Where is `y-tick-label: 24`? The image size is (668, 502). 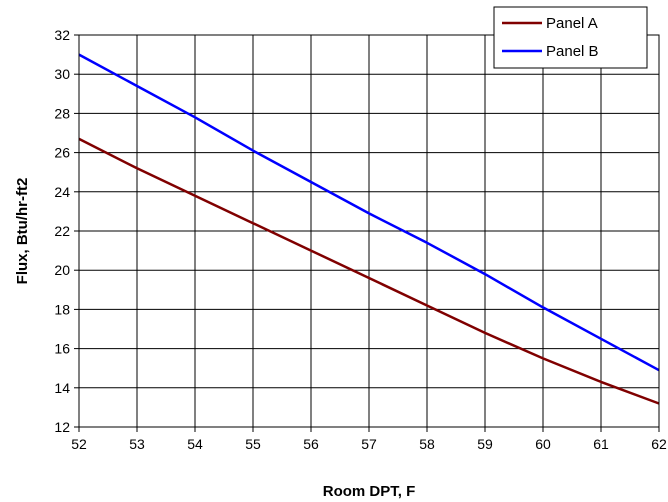
y-tick-label: 24 is located at coordinates (62, 192).